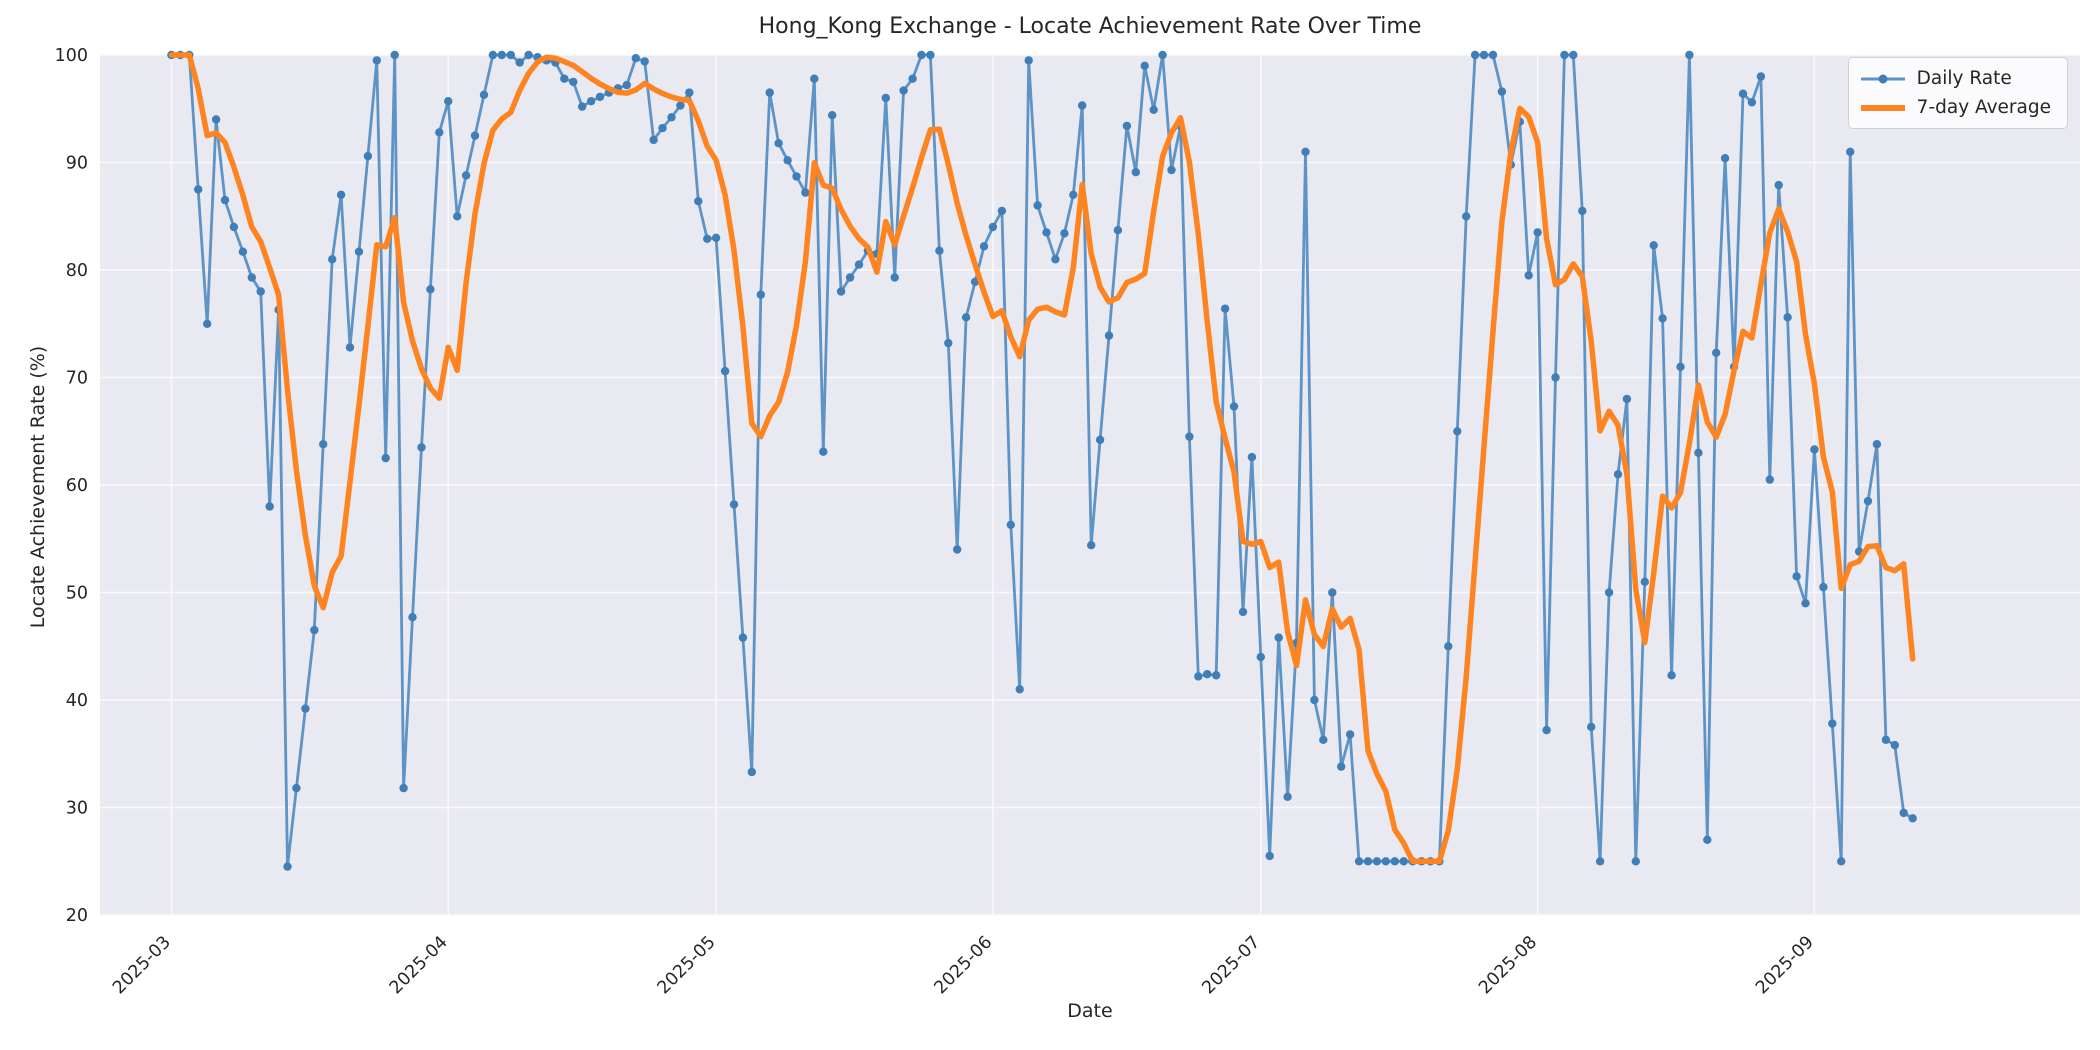 This screenshot has height=1050, width=2100. What do you see at coordinates (77, 164) in the screenshot?
I see `y-tick-label: 90` at bounding box center [77, 164].